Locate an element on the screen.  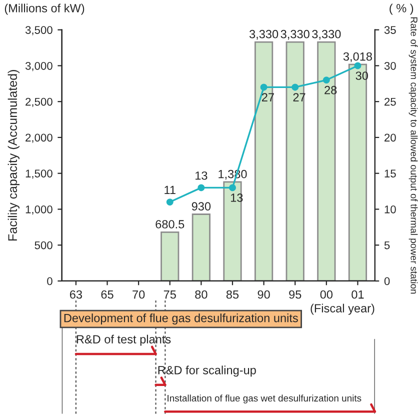
text: R&D of test plants is located at coordinates (123, 340).